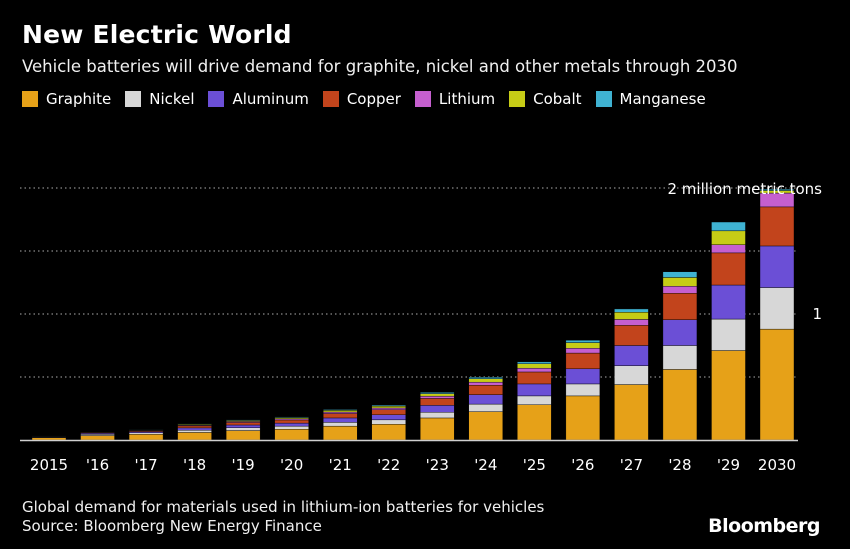 This screenshot has width=850, height=549. Describe the element at coordinates (97, 465) in the screenshot. I see `x-tick-label: '16` at that location.